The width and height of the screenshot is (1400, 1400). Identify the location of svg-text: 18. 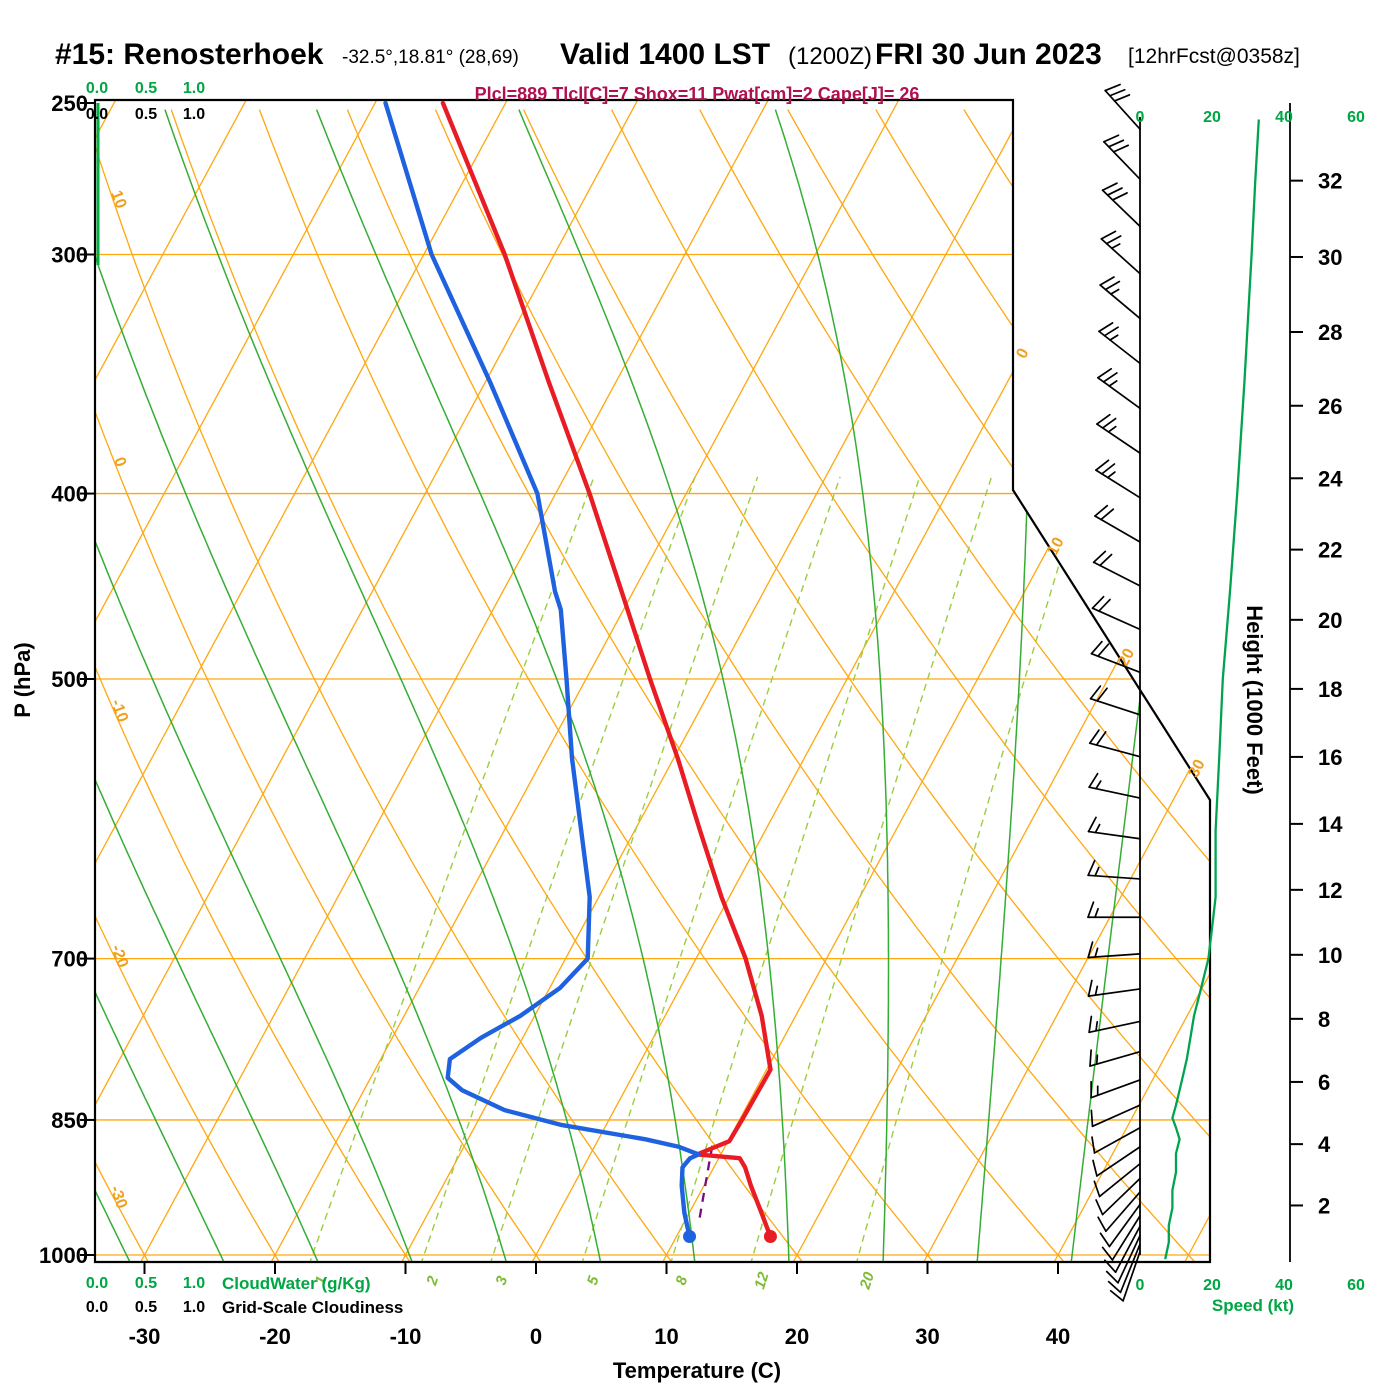
(1330, 689).